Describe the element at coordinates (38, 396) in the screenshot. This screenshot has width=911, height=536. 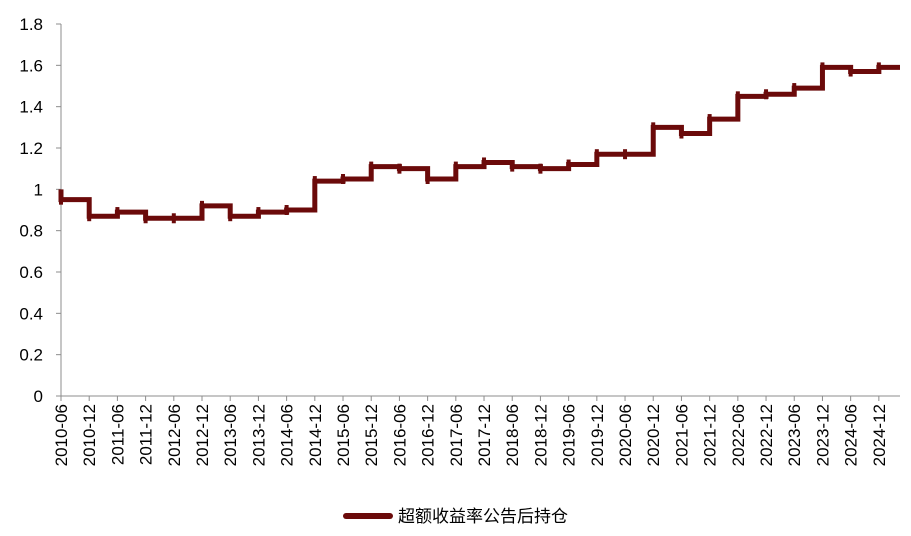
I see `y-tick-label: 0` at that location.